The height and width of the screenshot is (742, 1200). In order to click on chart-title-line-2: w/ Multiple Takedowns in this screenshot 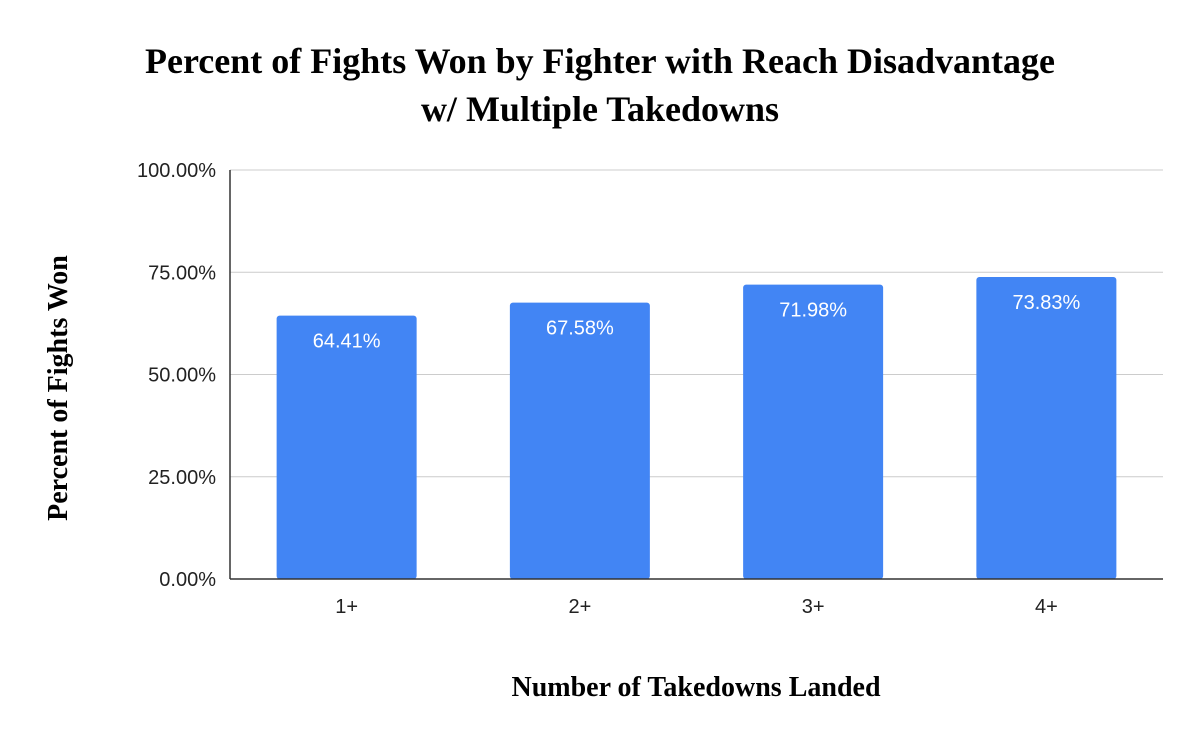, I will do `click(600, 109)`.